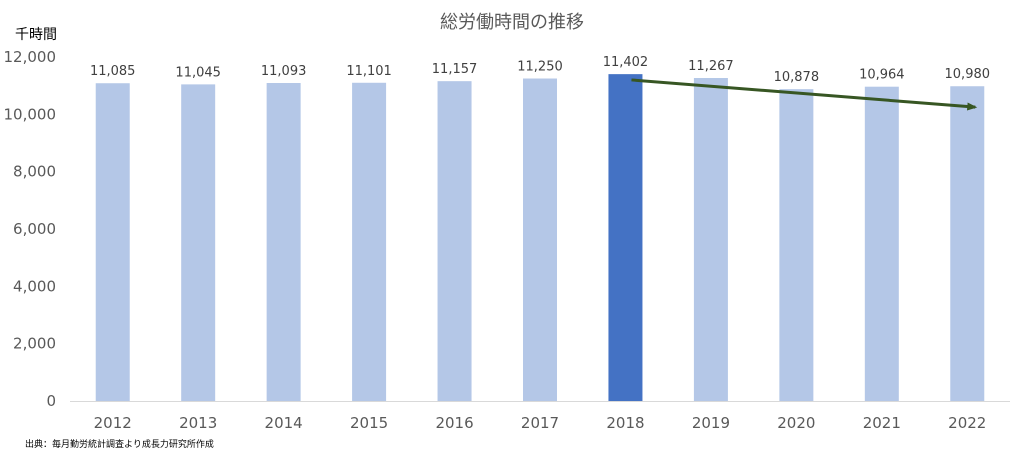 The height and width of the screenshot is (454, 1024). I want to click on x-tick-label: 2014, so click(284, 423).